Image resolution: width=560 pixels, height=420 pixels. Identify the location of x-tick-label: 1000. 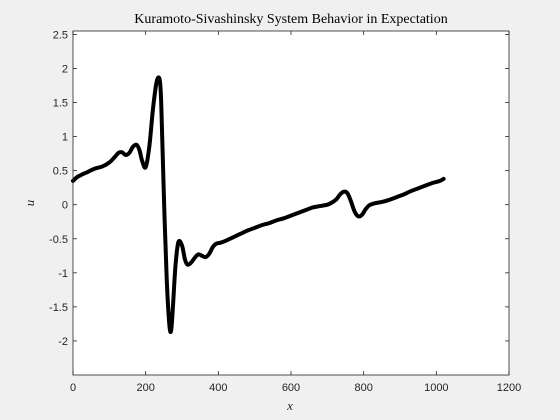
(436, 388).